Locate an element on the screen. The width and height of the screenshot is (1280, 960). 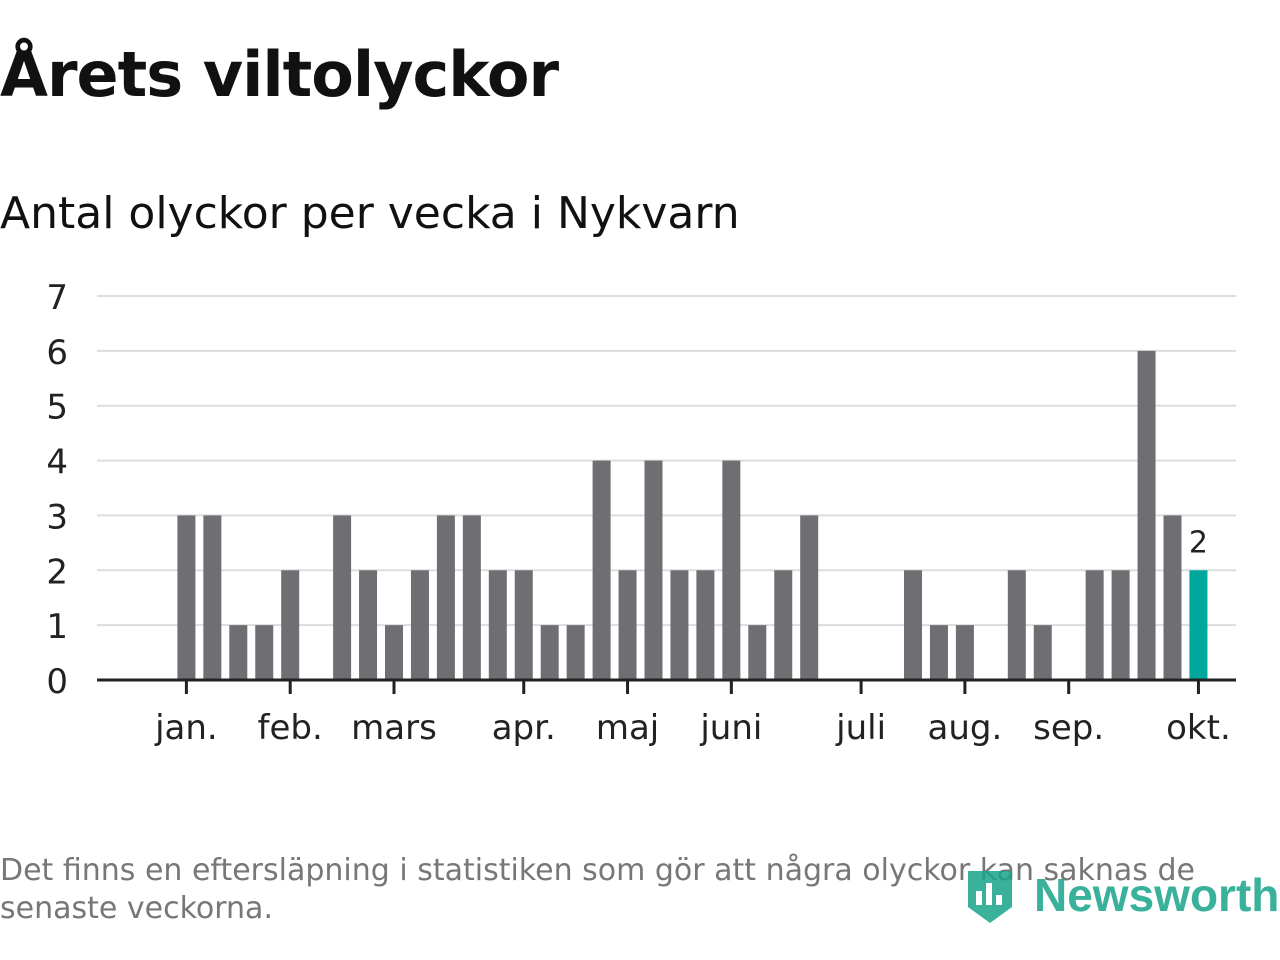
highlight-data-label: 2 is located at coordinates (1198, 542).